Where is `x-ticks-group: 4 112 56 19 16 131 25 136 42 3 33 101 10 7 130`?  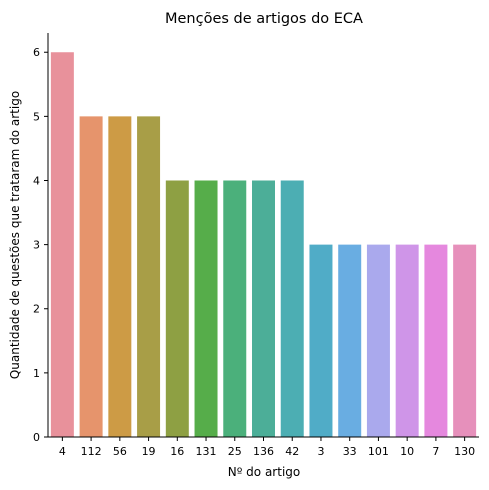 x-ticks-group: 4 112 56 19 16 131 25 136 42 3 33 101 10 7 130 is located at coordinates (267, 447).